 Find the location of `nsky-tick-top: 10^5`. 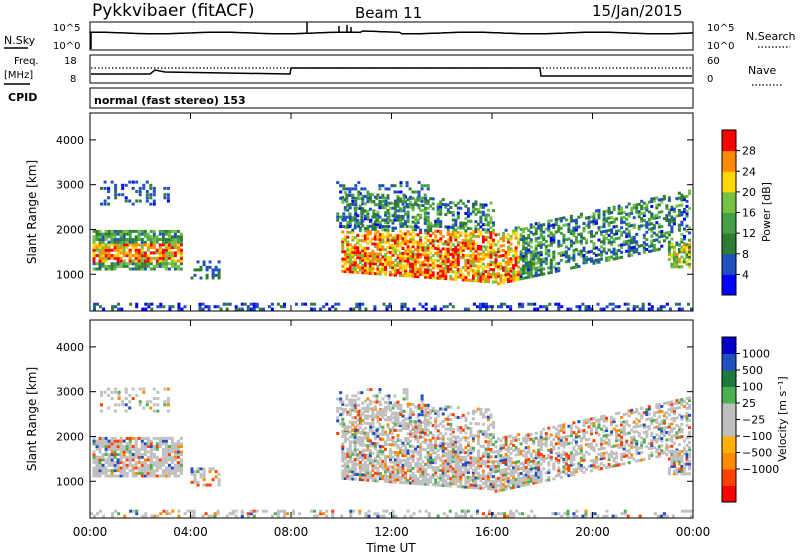

nsky-tick-top: 10^5 is located at coordinates (66, 28).